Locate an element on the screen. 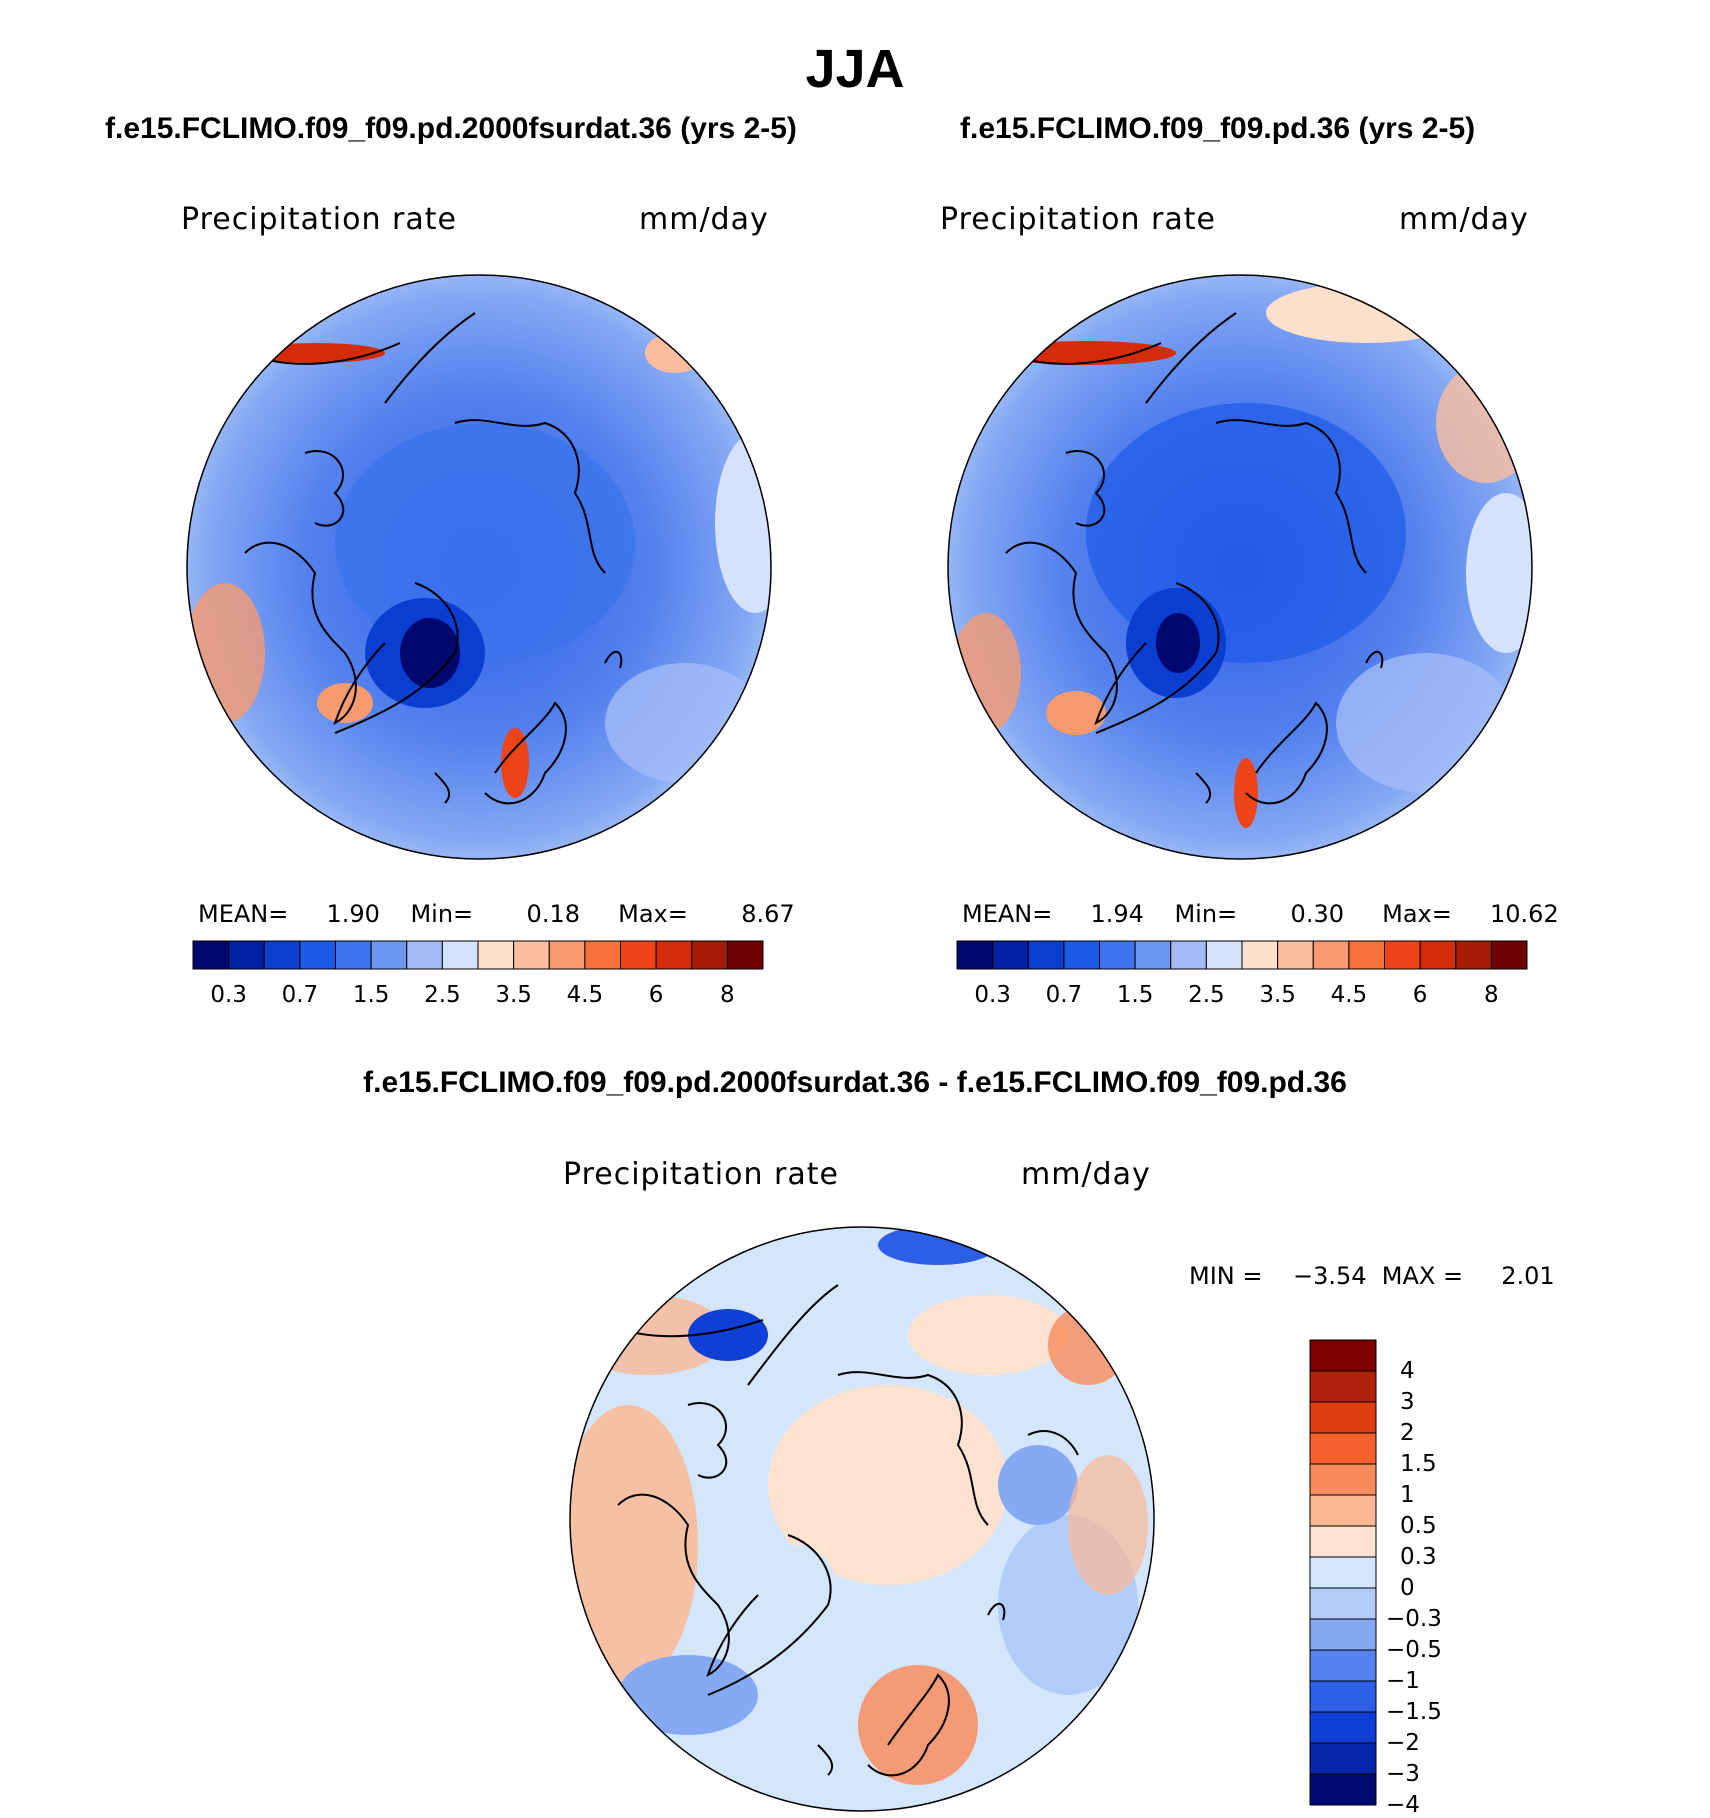  diff-colorbar-tick-label: 0.3 is located at coordinates (1418, 1557).